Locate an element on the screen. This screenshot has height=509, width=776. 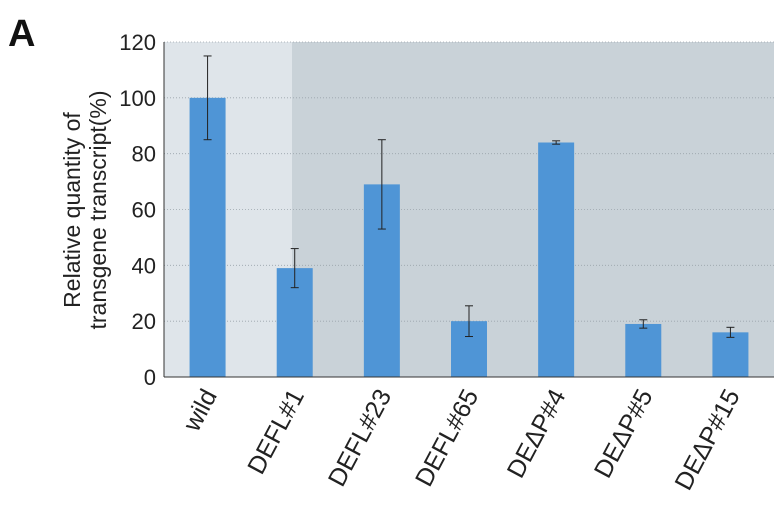
panel-label: A is located at coordinates (21, 34).